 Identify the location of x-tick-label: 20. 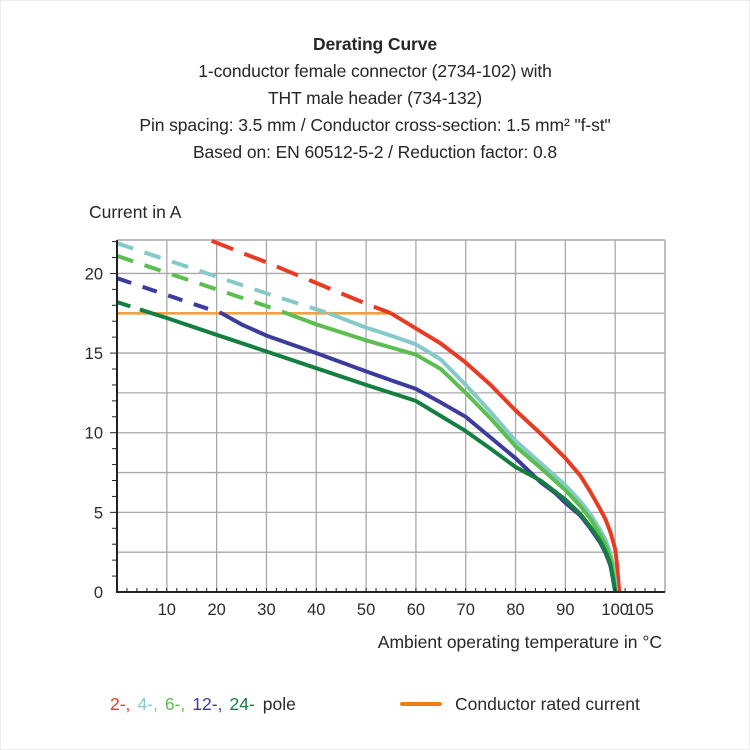
(216, 610).